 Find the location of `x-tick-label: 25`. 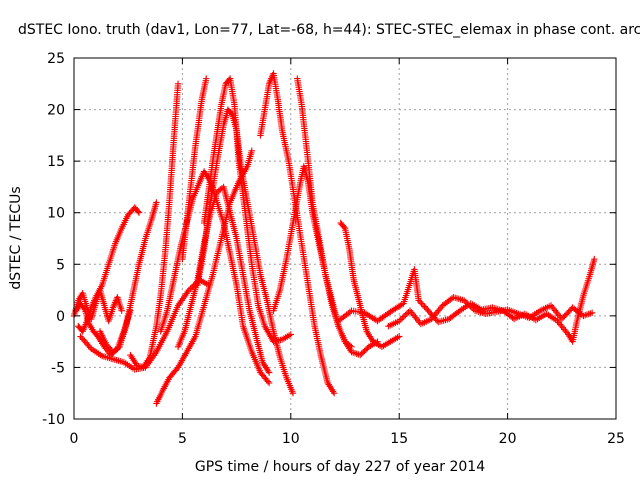

x-tick-label: 25 is located at coordinates (616, 439).